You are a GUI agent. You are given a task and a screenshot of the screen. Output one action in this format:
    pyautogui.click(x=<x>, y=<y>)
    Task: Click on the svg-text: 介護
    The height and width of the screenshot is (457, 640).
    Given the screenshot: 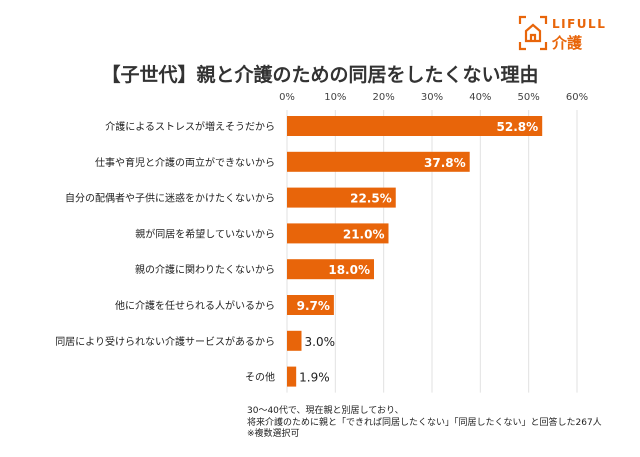 What is the action you would take?
    pyautogui.click(x=567, y=43)
    